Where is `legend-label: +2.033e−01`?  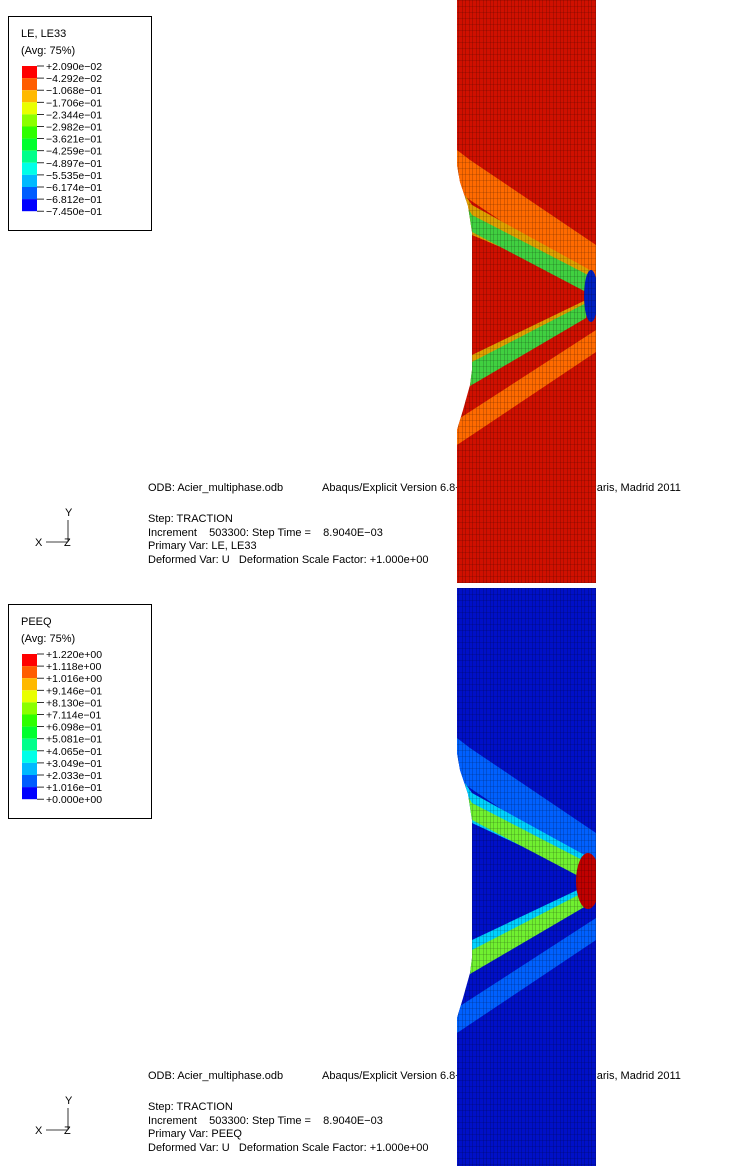
legend-label: +2.033e−01 is located at coordinates (74, 776).